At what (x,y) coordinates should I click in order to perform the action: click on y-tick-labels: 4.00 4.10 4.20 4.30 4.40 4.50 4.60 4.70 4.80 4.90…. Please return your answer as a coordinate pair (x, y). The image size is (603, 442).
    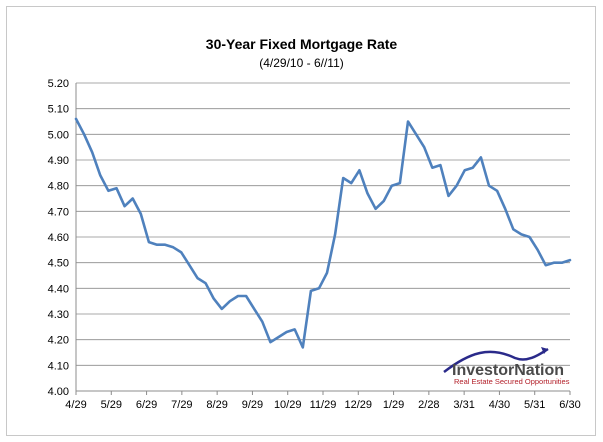
    Looking at the image, I should click on (58, 238).